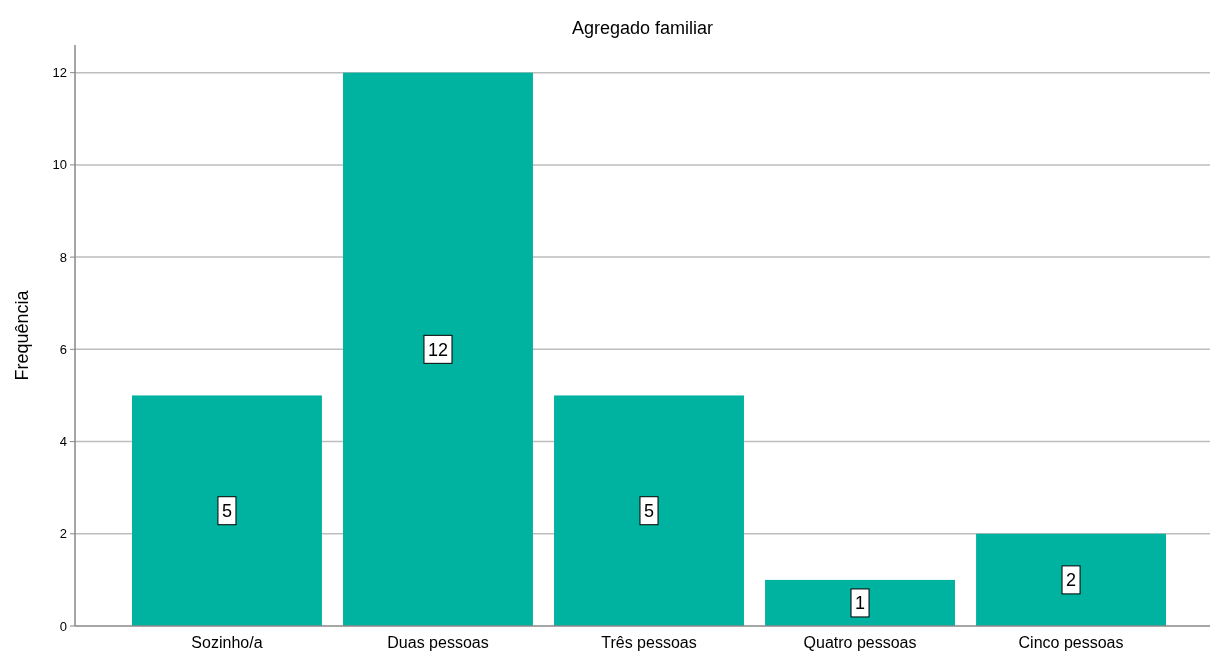  What do you see at coordinates (63, 257) in the screenshot?
I see `y-tick-label: 8` at bounding box center [63, 257].